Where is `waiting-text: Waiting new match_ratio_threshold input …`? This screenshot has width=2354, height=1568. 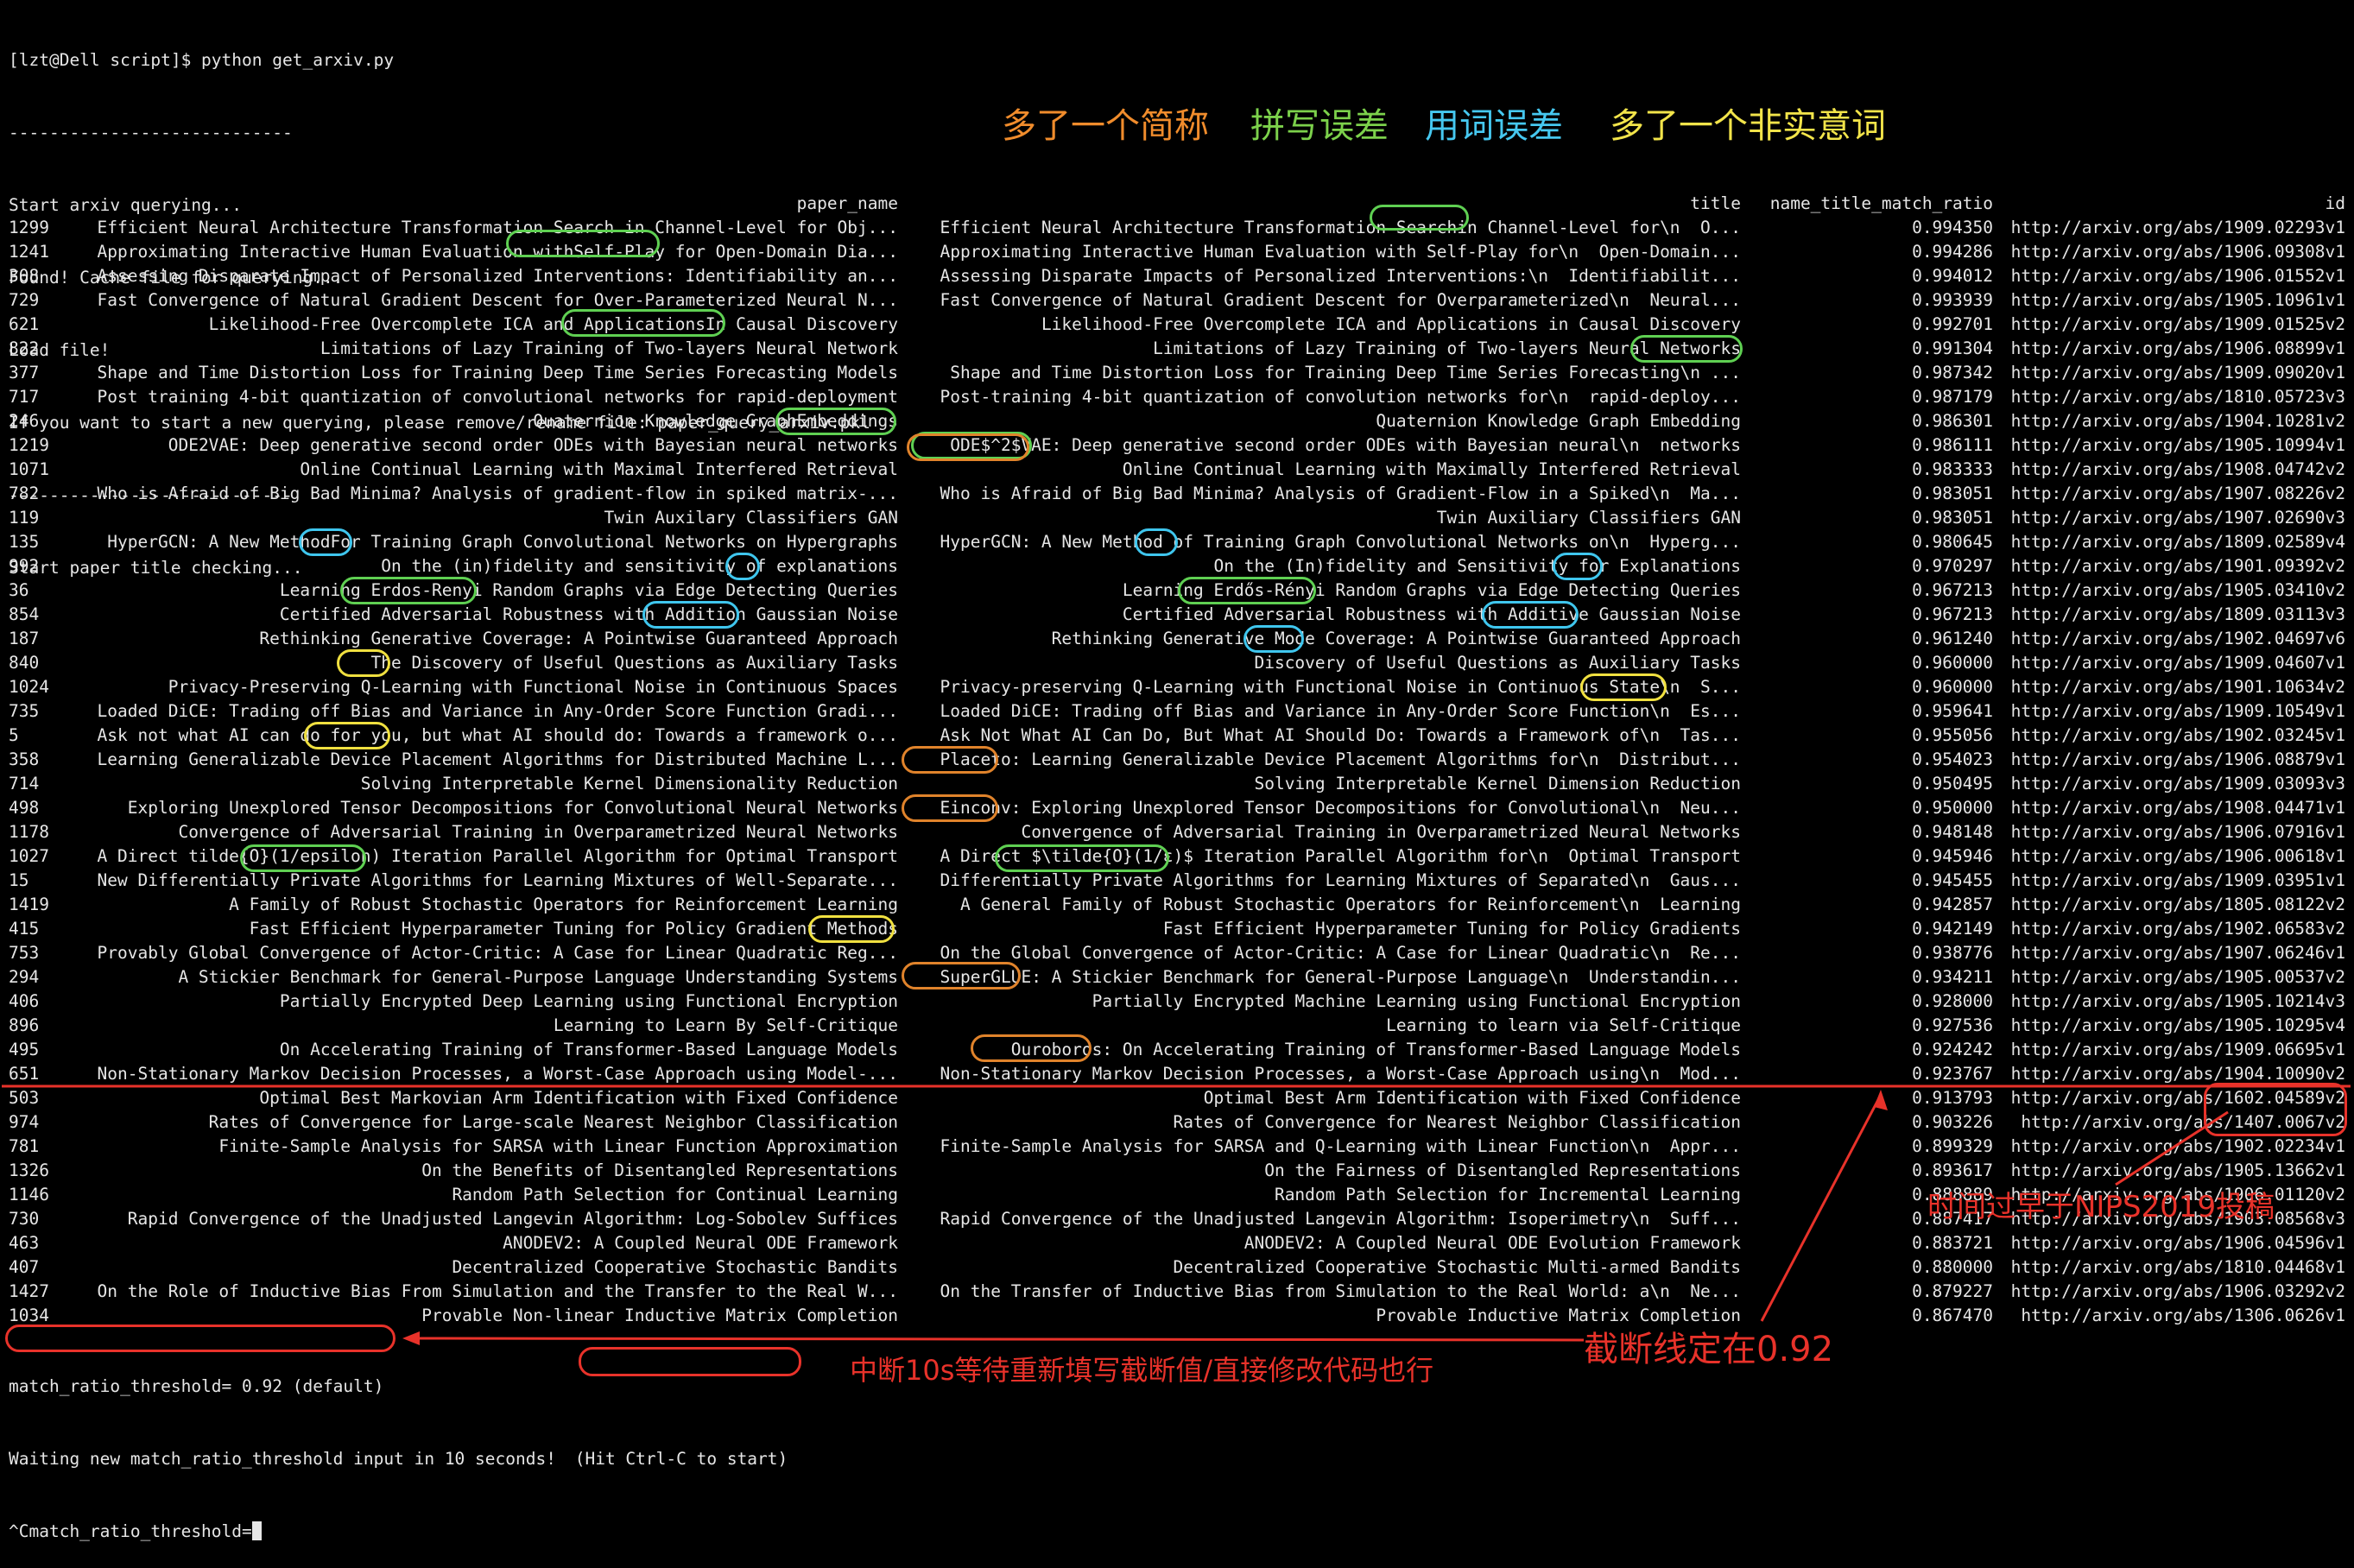 waiting-text: Waiting new match_ratio_threshold input … is located at coordinates (282, 1459).